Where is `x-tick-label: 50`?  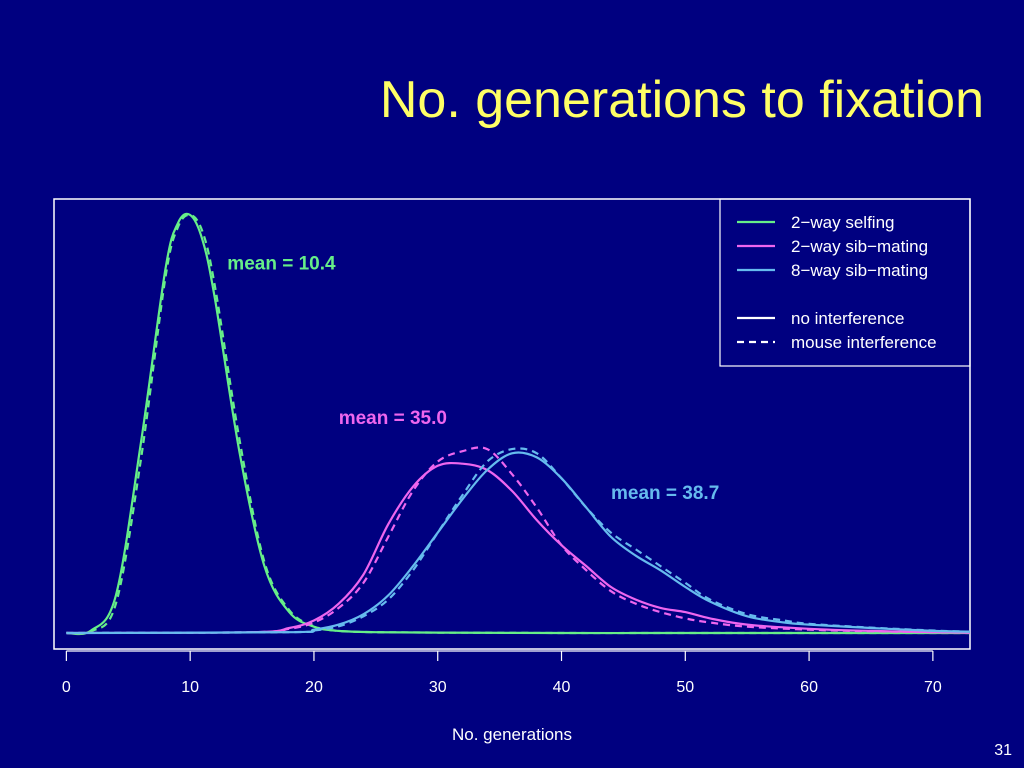 x-tick-label: 50 is located at coordinates (685, 687).